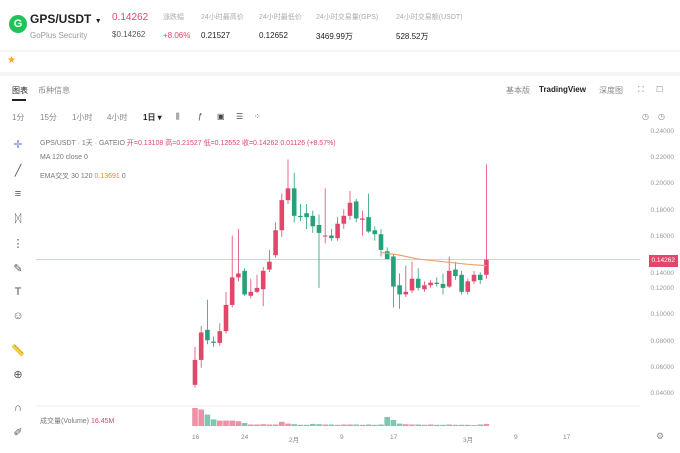 The height and width of the screenshot is (453, 680). What do you see at coordinates (429, 27) in the screenshot?
I see `stat-turnover: 24小时交易额(USDT) 528.52万` at bounding box center [429, 27].